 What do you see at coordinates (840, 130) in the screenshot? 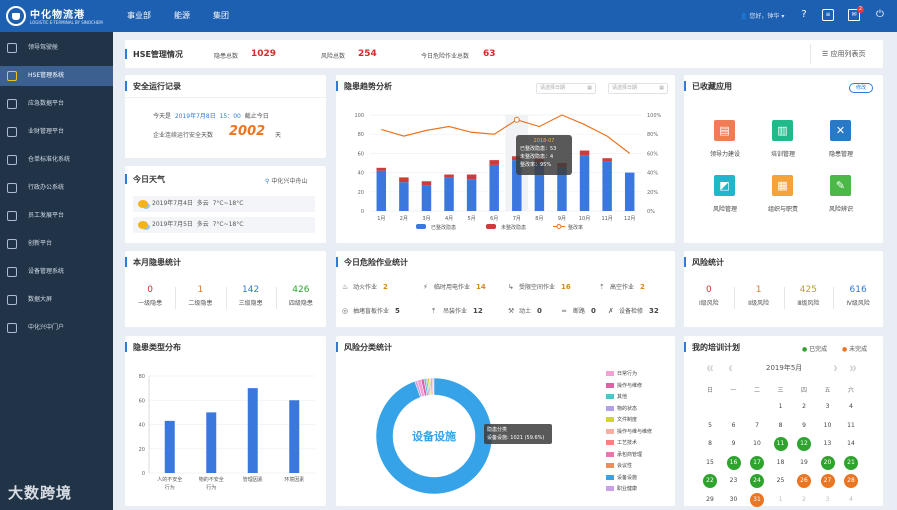
I see `app-tools-button: ✕` at bounding box center [840, 130].